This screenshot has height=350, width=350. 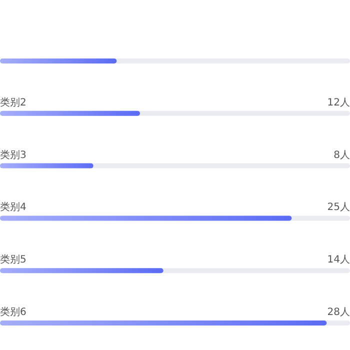 I want to click on y-tick-label: 类别2, so click(x=13, y=102).